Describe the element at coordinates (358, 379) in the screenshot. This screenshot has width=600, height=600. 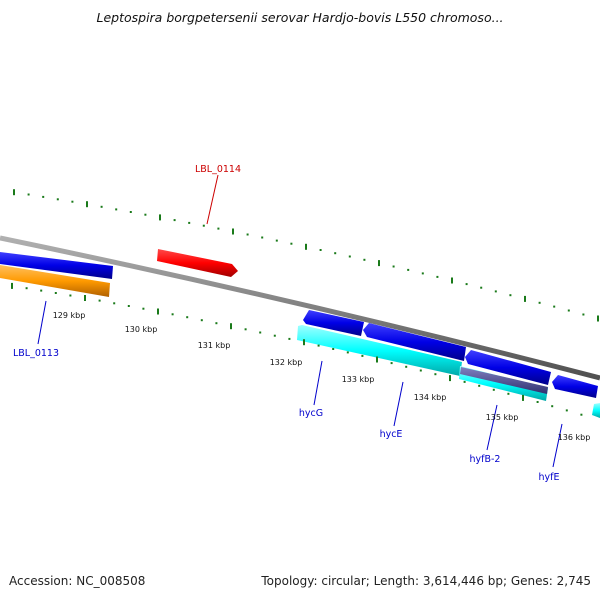
I see `tick-label-133kbp: 133 kbp` at that location.